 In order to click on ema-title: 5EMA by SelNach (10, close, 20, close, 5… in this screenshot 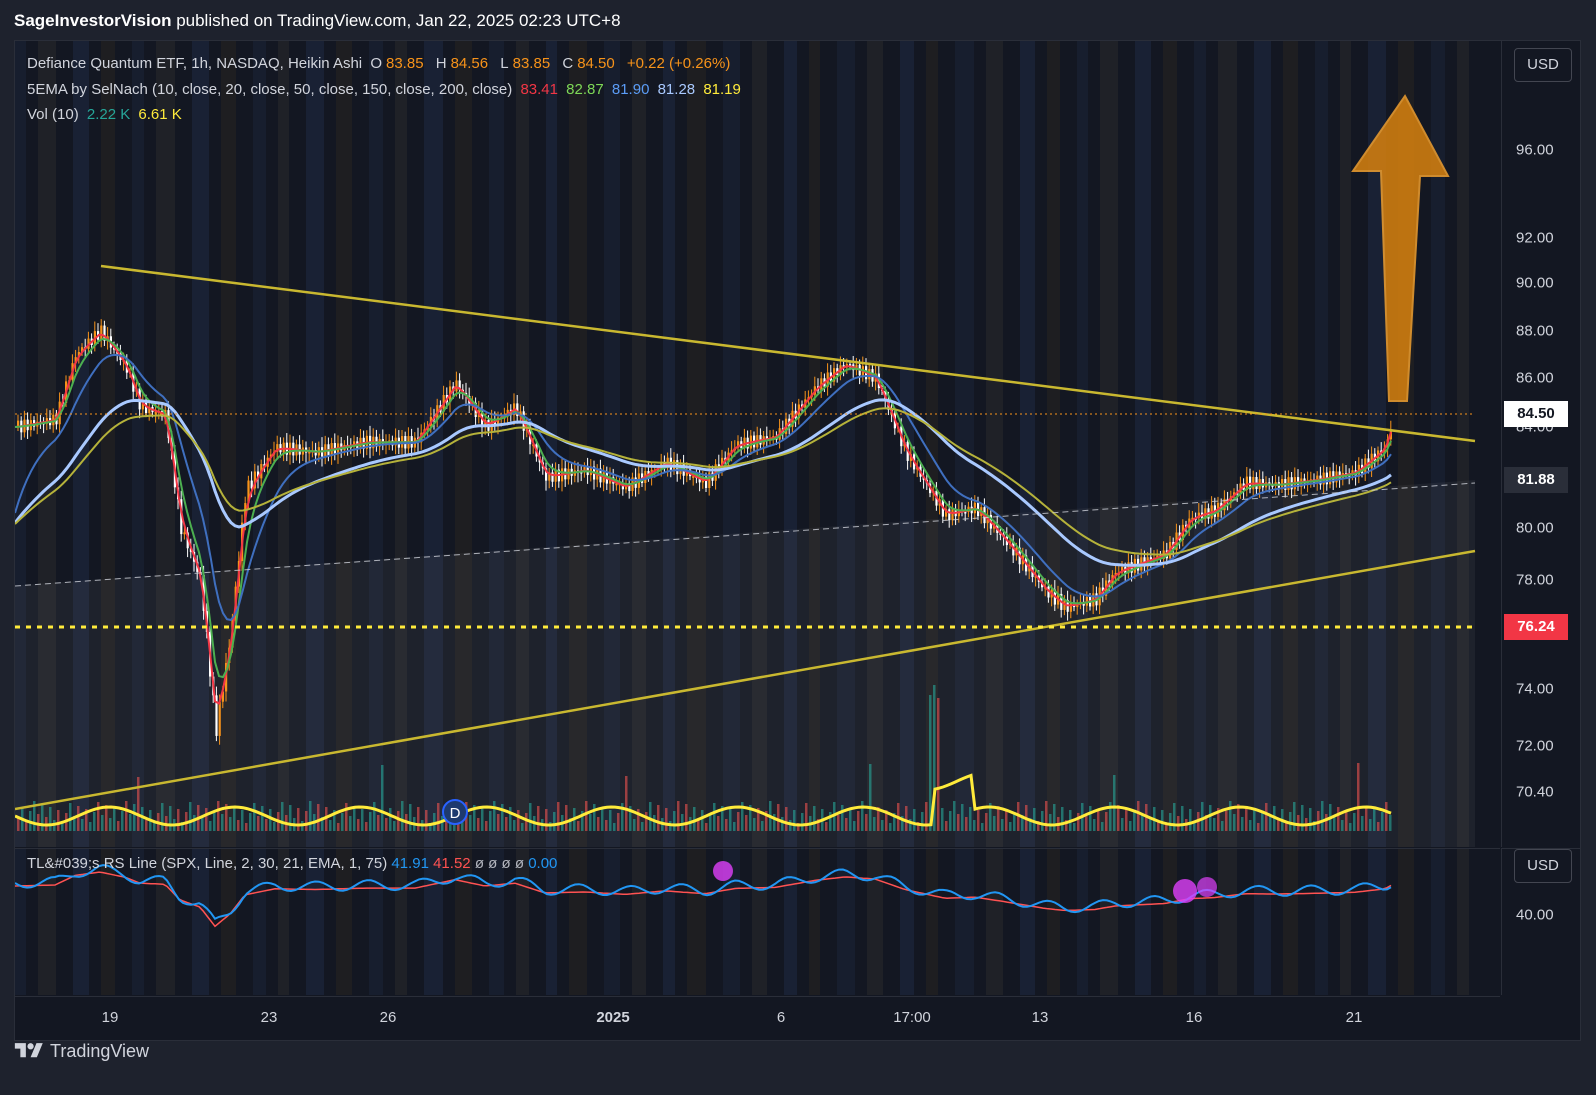, I will do `click(270, 89)`.